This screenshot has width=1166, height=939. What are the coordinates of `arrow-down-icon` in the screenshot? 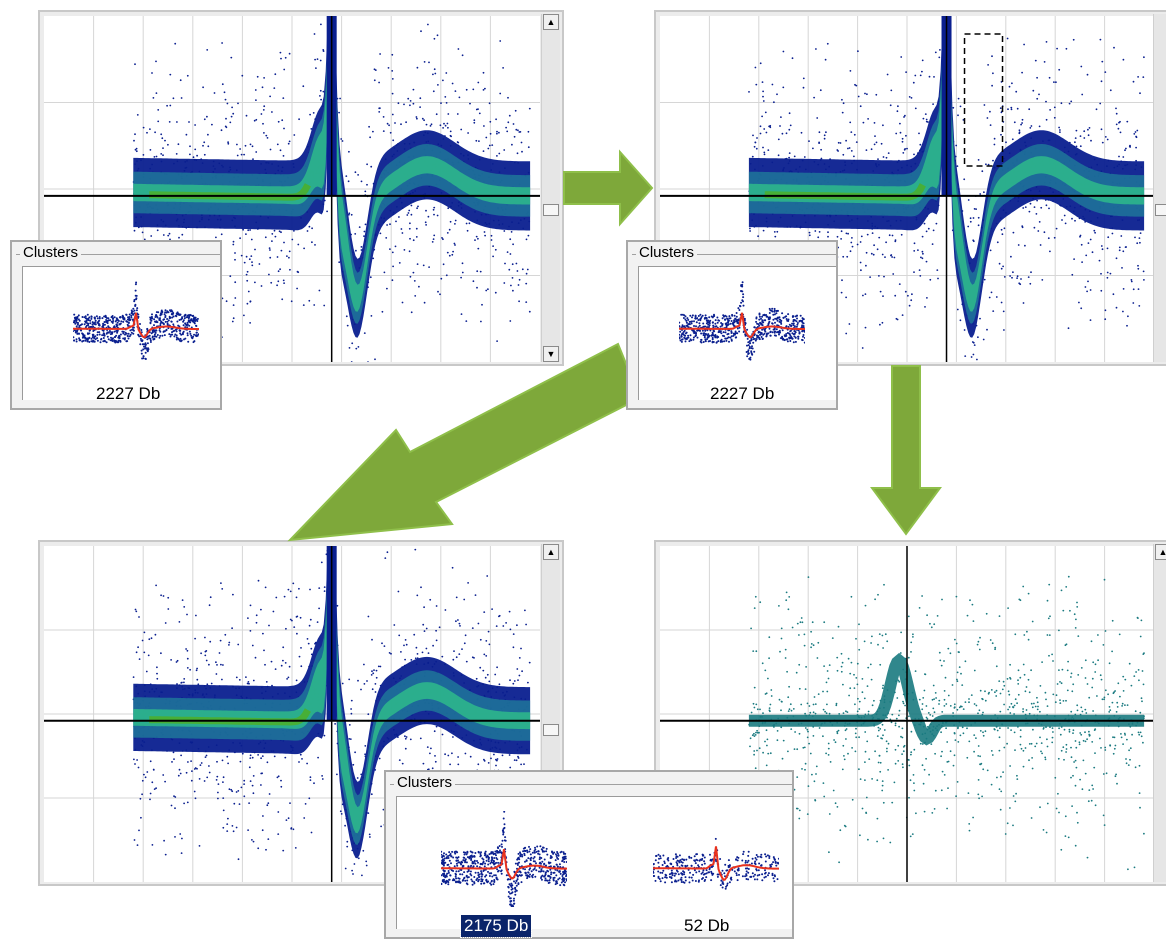 It's located at (906, 450).